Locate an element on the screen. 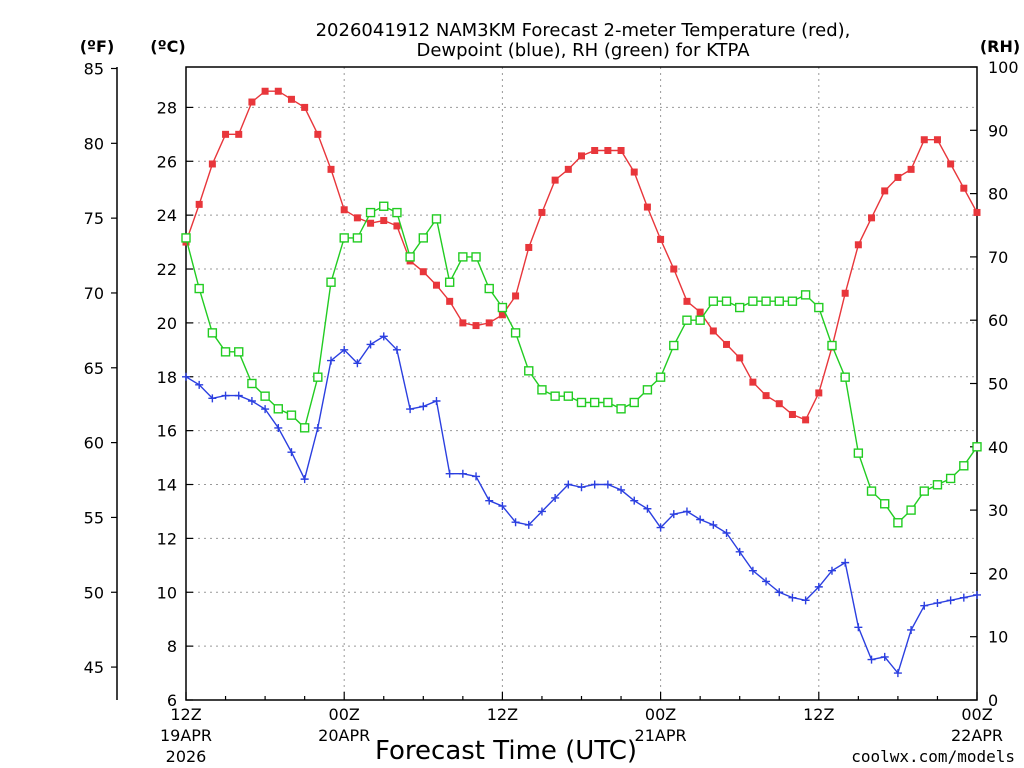  f-tick-label: 55 is located at coordinates (94, 517).